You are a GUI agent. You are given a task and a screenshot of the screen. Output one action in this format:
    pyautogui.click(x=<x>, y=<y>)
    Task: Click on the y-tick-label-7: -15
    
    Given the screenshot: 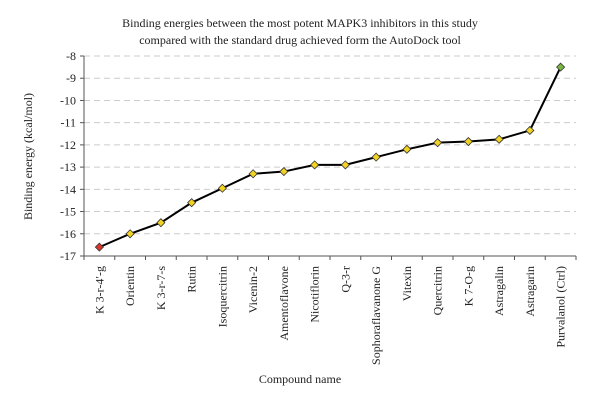 What is the action you would take?
    pyautogui.click(x=68, y=212)
    